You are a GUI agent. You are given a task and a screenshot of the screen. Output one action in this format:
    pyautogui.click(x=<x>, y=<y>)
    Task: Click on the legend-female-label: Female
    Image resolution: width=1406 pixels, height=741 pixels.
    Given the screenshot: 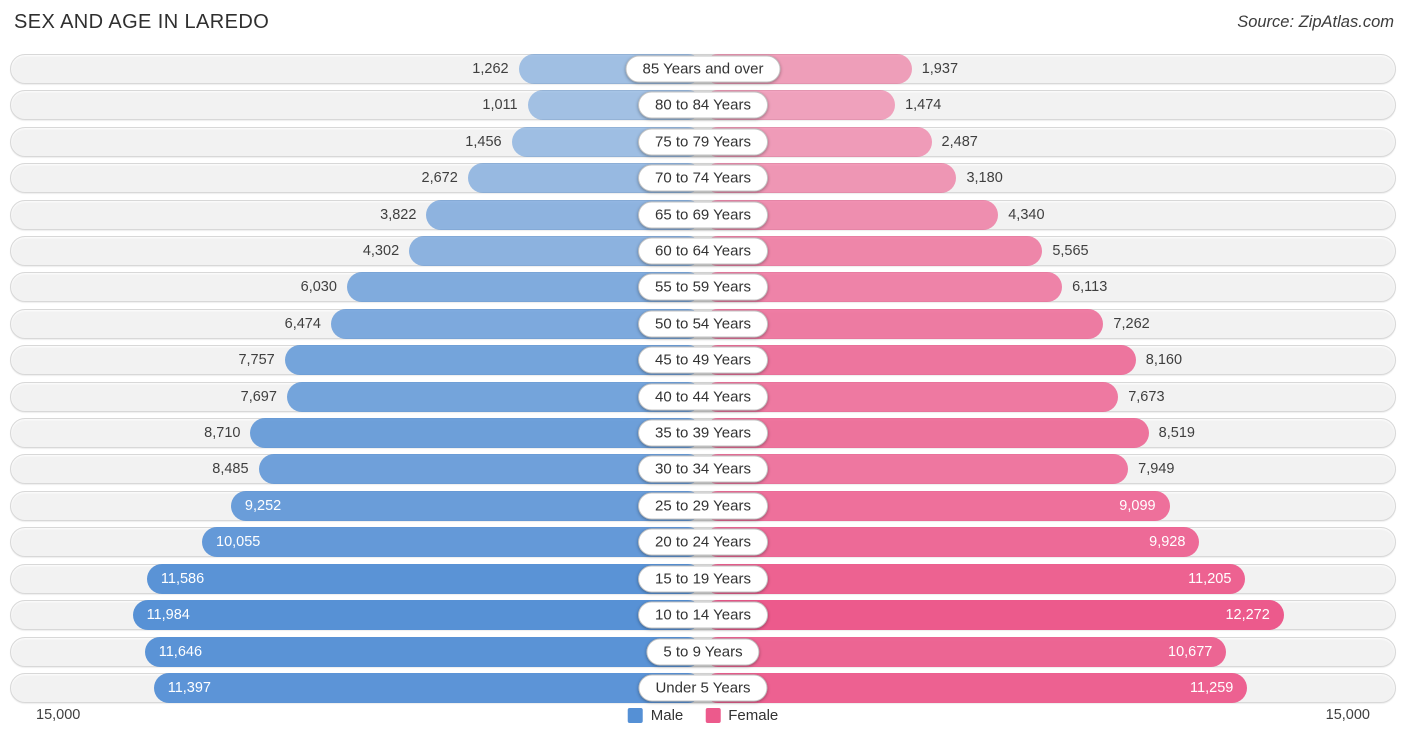 What is the action you would take?
    pyautogui.click(x=753, y=715)
    